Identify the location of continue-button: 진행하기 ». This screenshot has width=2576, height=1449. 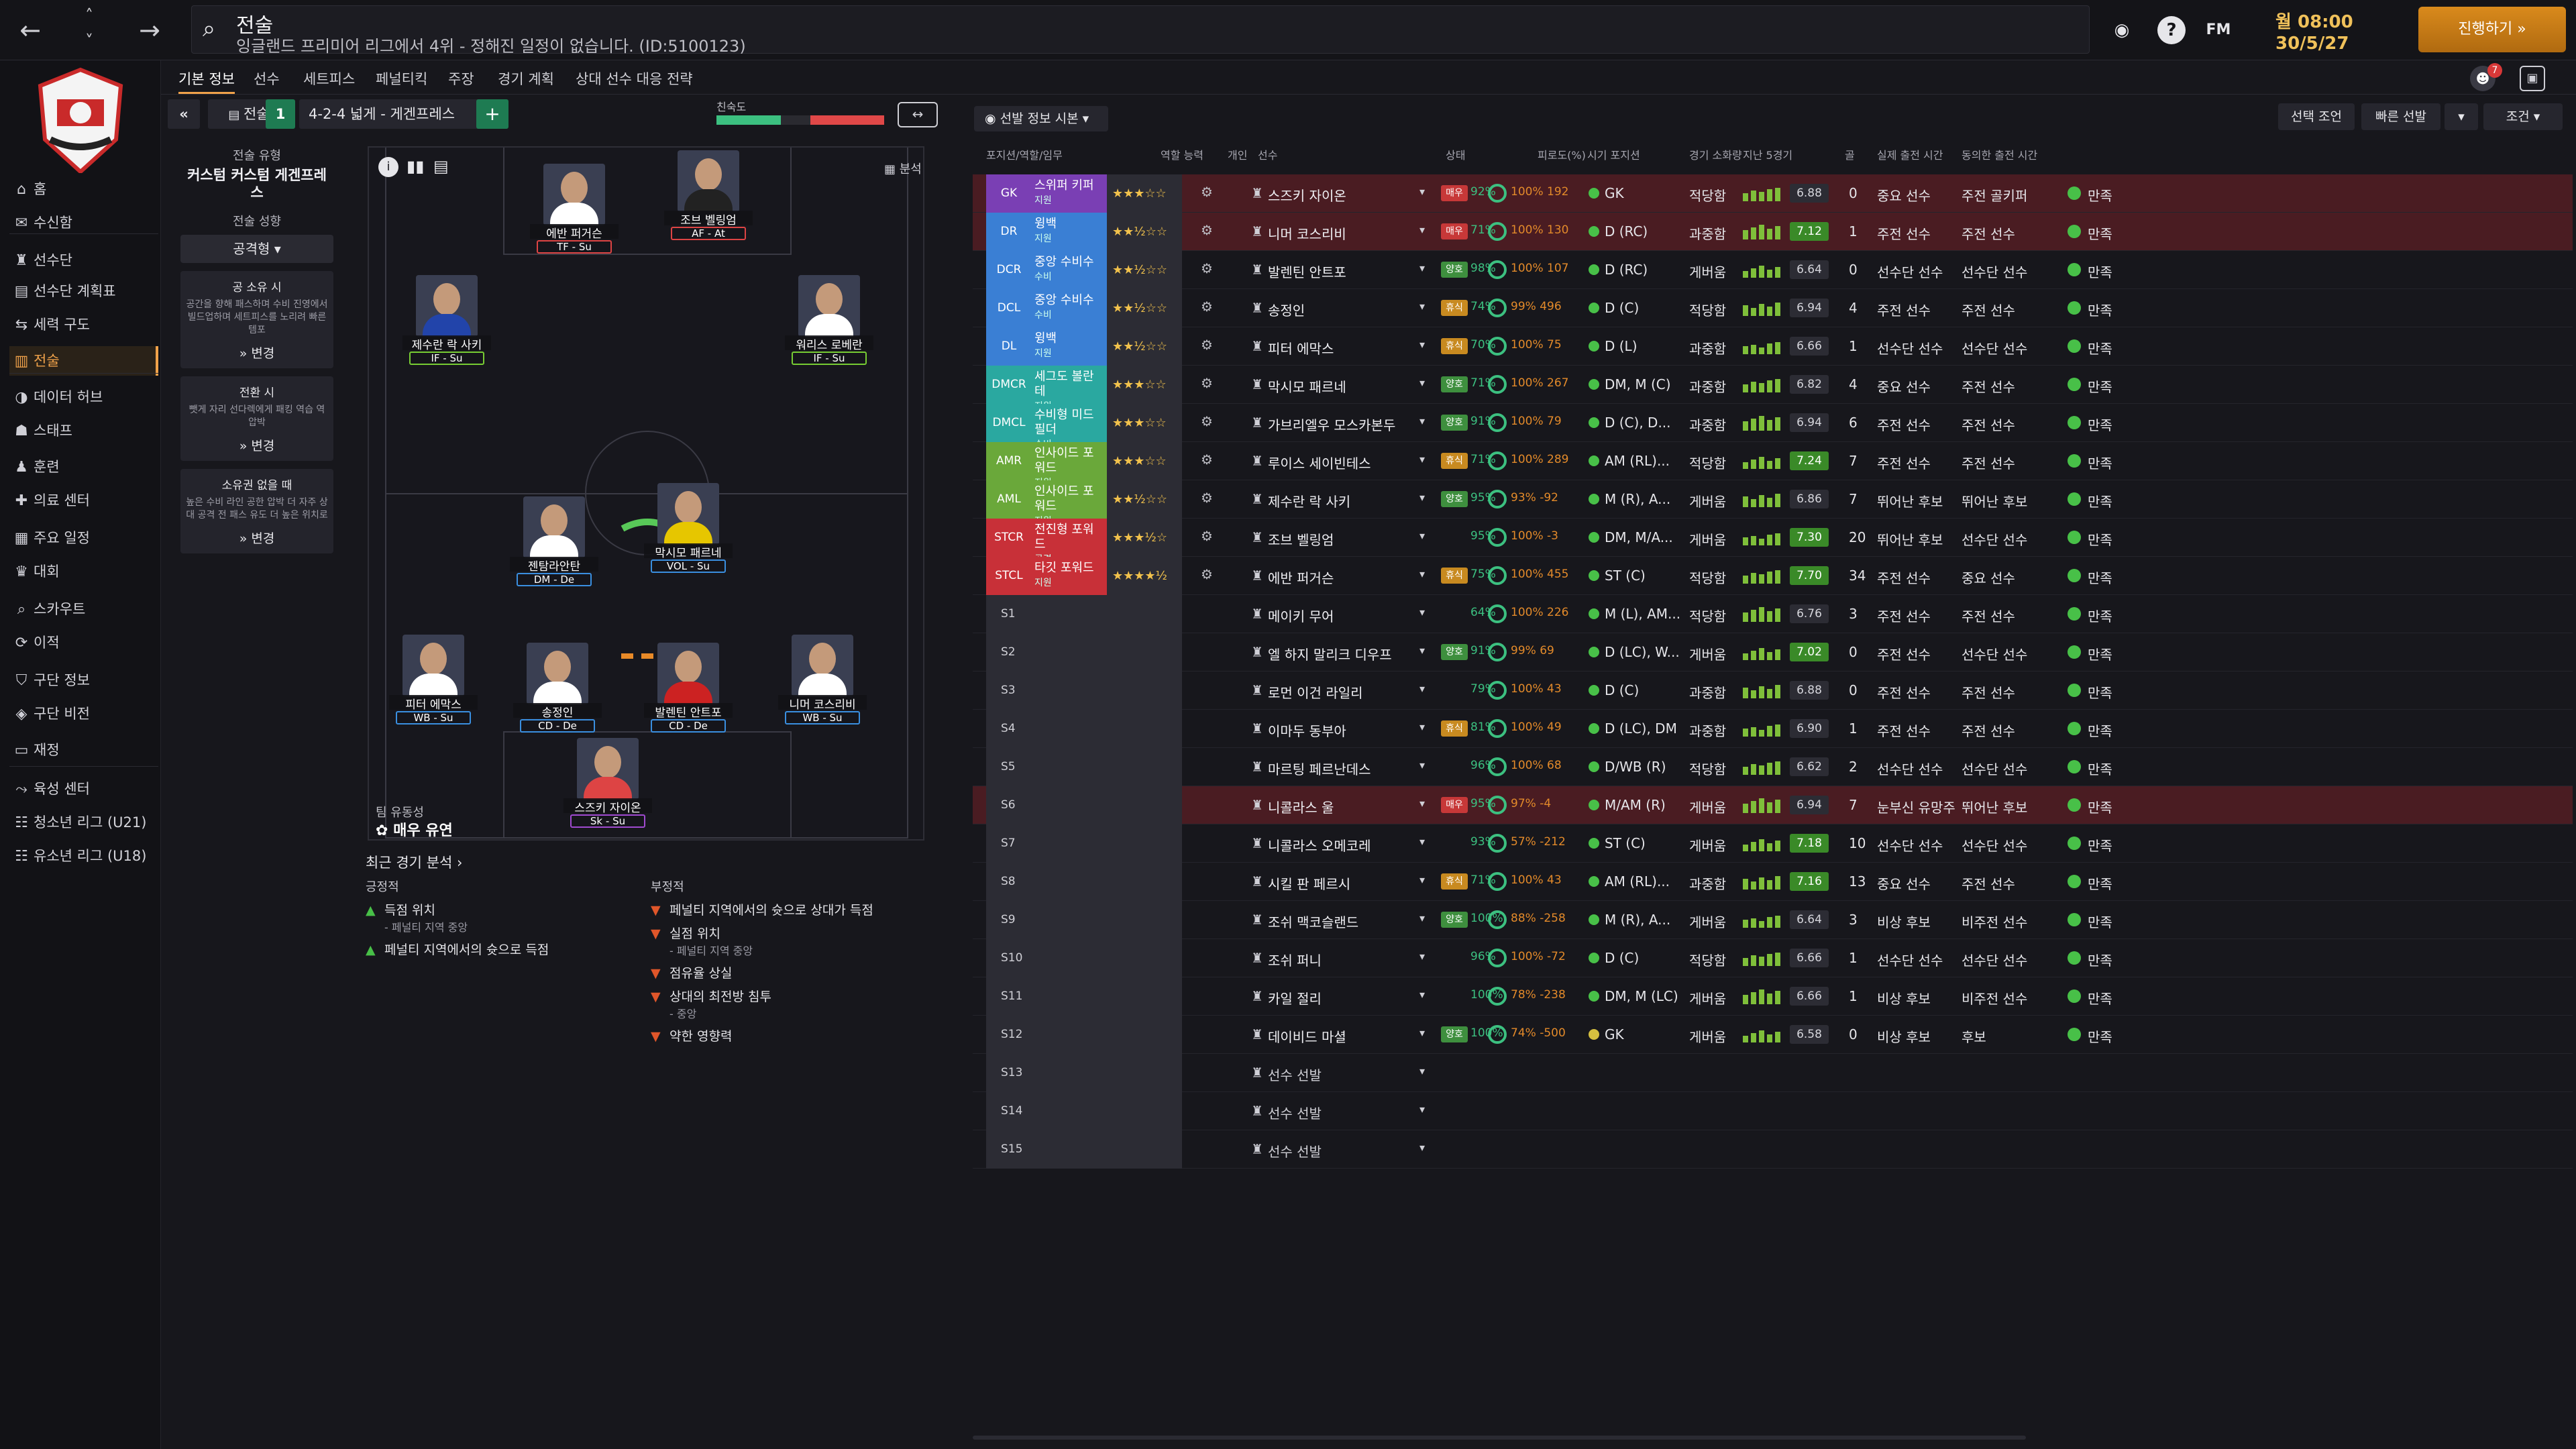
(2492, 29).